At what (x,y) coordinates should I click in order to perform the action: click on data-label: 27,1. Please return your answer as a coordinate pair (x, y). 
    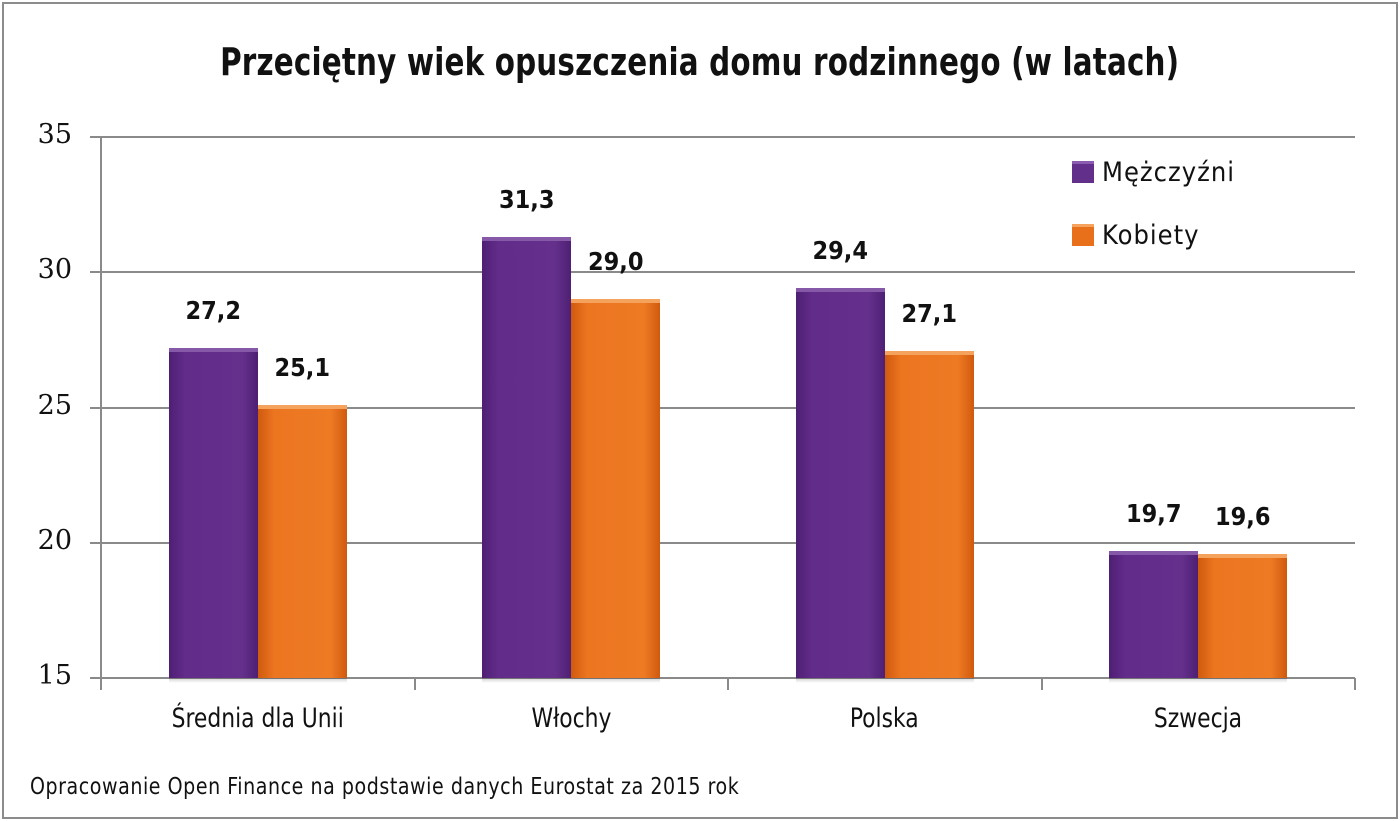
    Looking at the image, I should click on (929, 313).